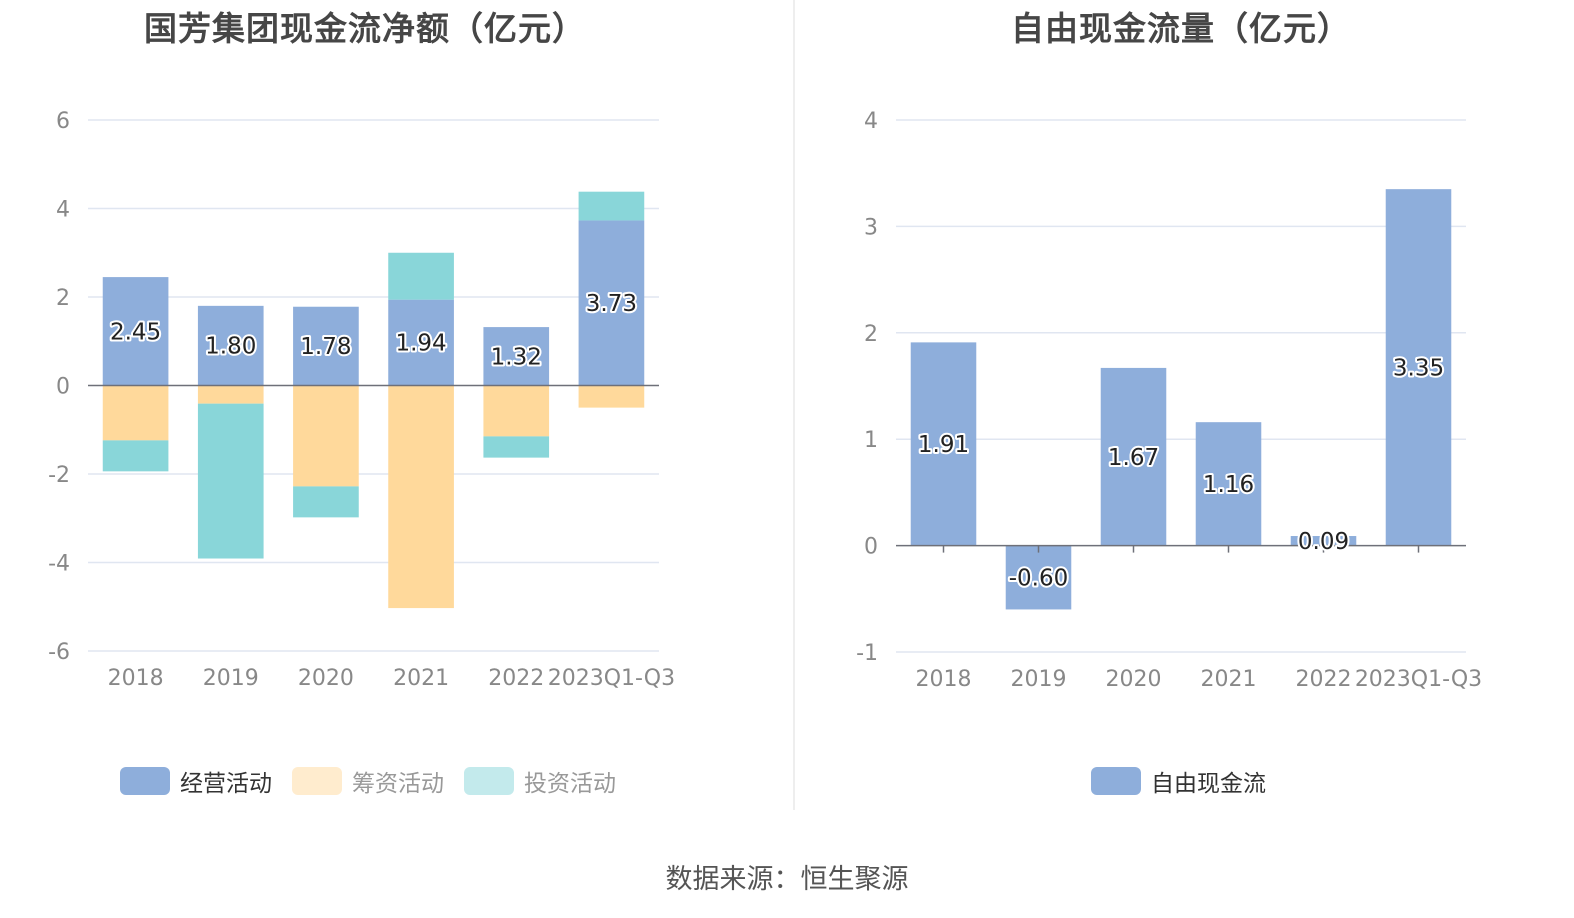 This screenshot has height=918, width=1574. What do you see at coordinates (871, 440) in the screenshot?
I see `y-tick-label: 1` at bounding box center [871, 440].